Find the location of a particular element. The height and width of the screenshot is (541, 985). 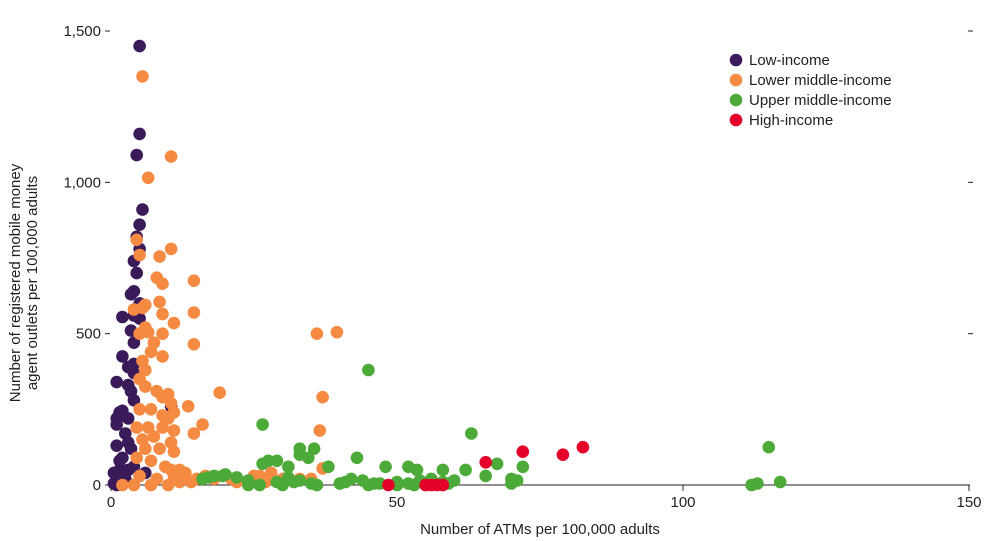

y-tick-label: 1,500 is located at coordinates (82, 31).